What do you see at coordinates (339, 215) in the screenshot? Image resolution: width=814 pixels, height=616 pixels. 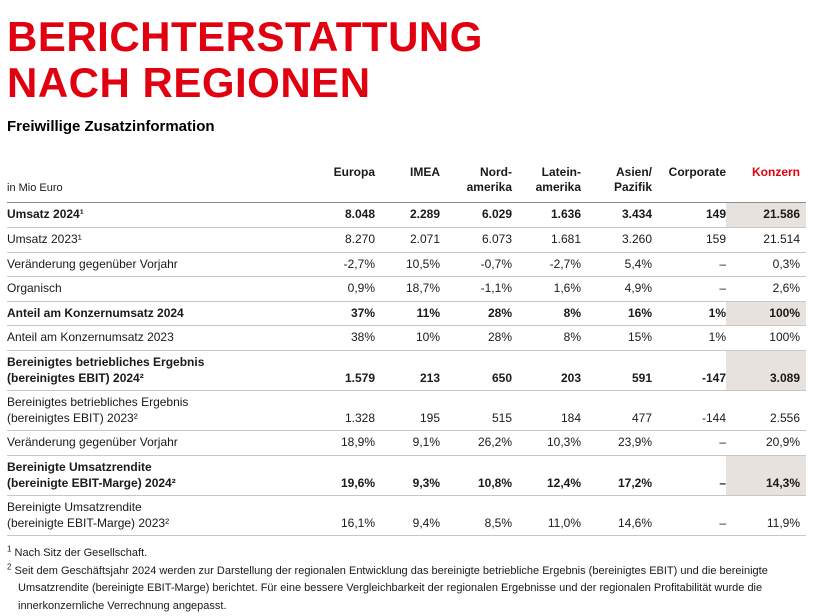 I see `cell-europa: 8.048` at bounding box center [339, 215].